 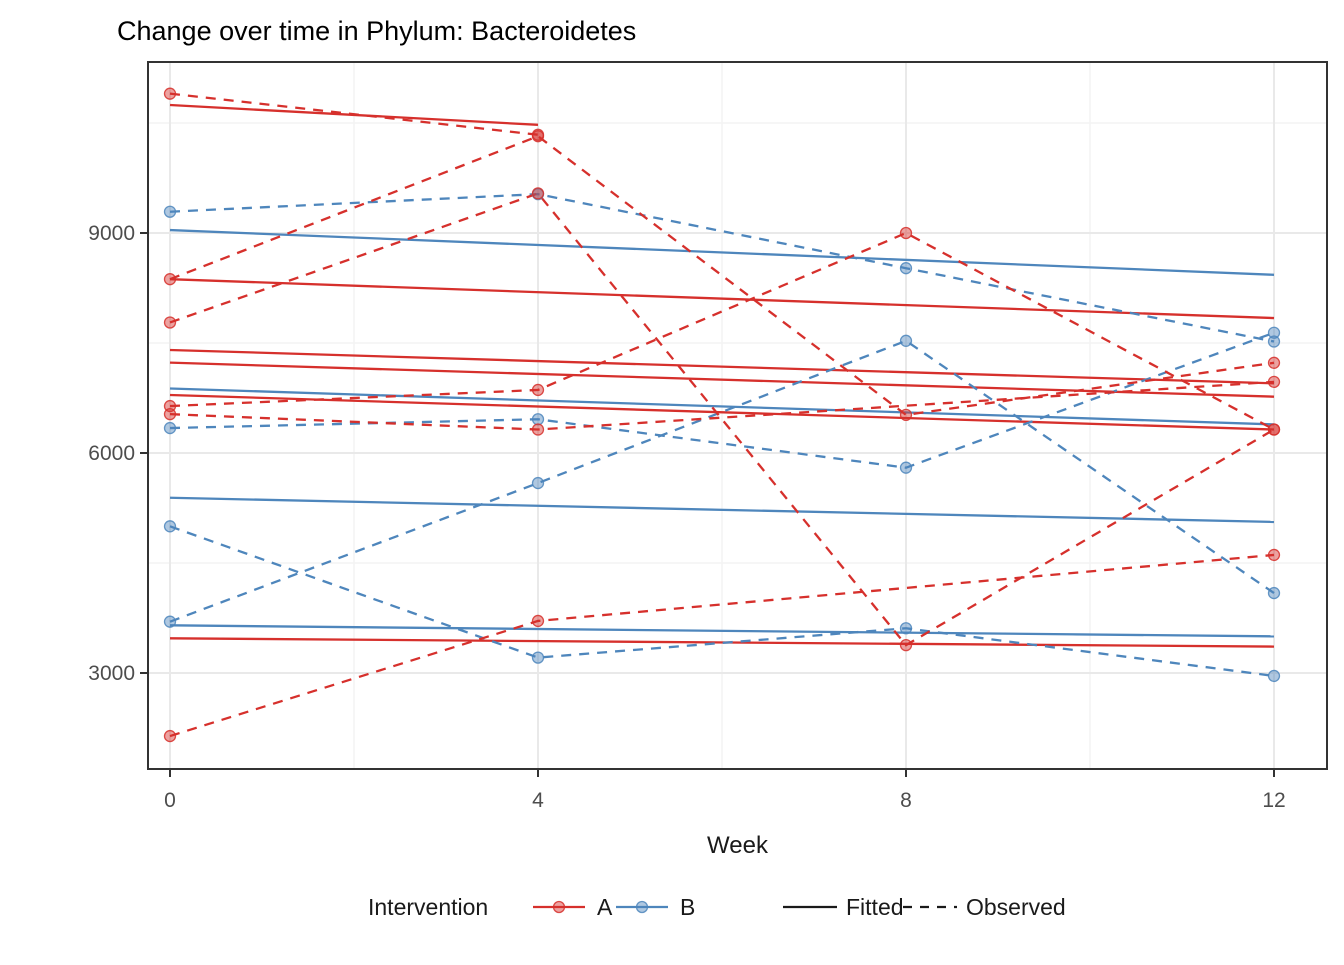 What do you see at coordinates (722, 601) in the screenshot?
I see `series-B3-observed-line` at bounding box center [722, 601].